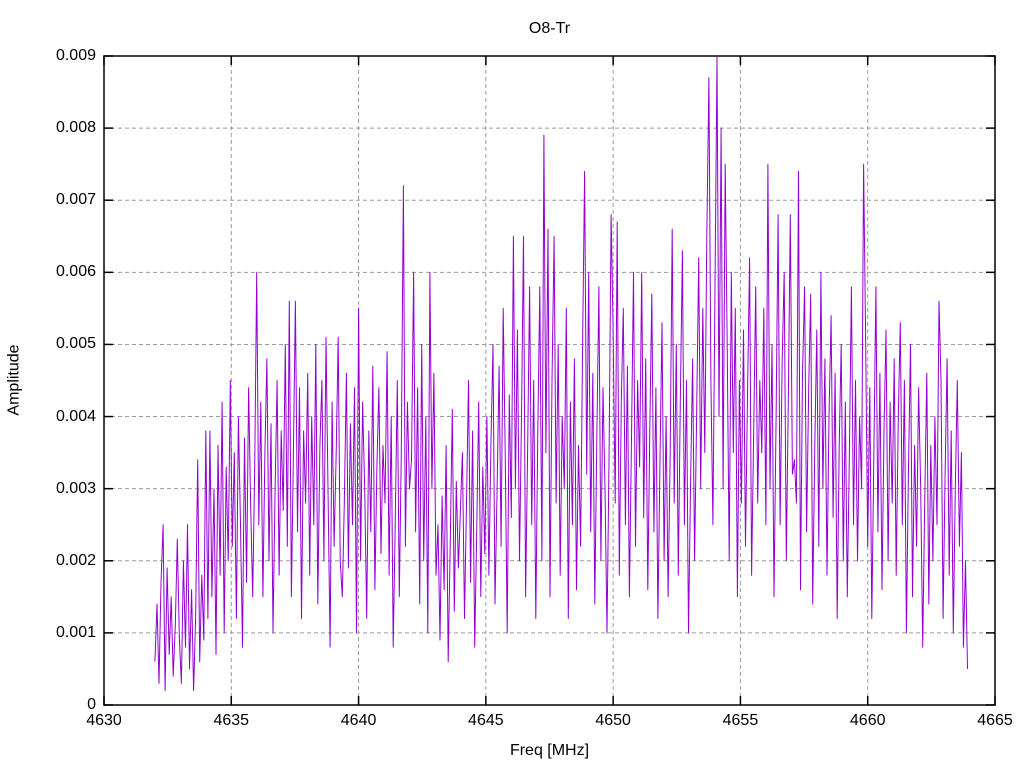  I want to click on x-tick-label: 4650, so click(613, 720).